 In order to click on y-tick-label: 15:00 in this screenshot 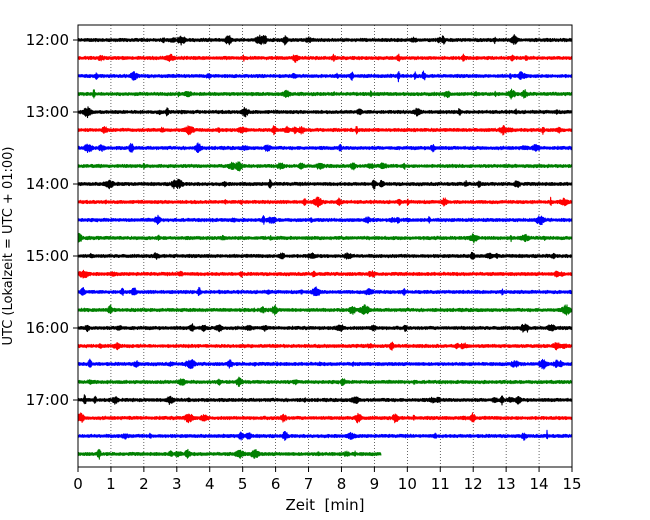, I will do `click(47, 256)`.